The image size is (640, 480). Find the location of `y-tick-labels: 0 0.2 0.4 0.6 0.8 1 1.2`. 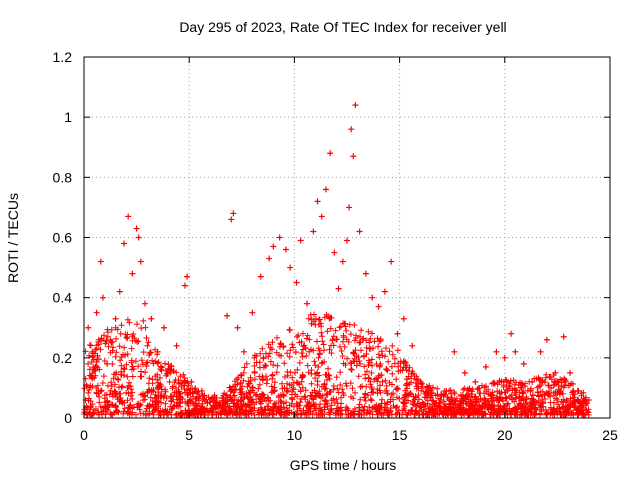

y-tick-labels: 0 0.2 0.4 0.6 0.8 1 1.2 is located at coordinates (63, 237).